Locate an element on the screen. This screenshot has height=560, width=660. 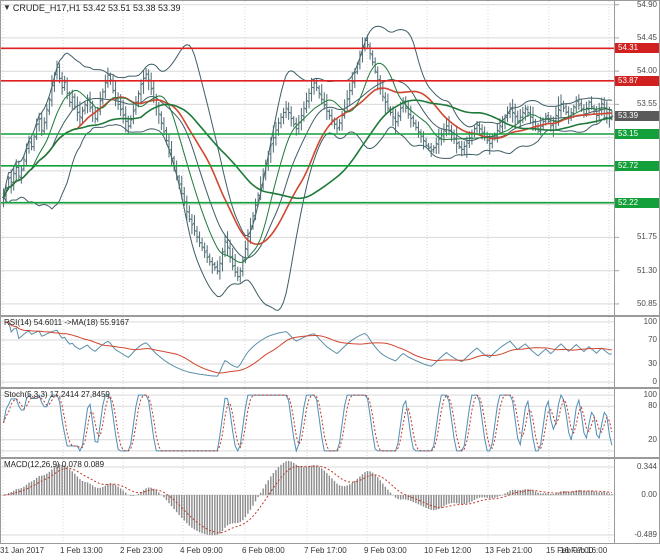
macd-axis-label: -0.489 is located at coordinates (645, 534).